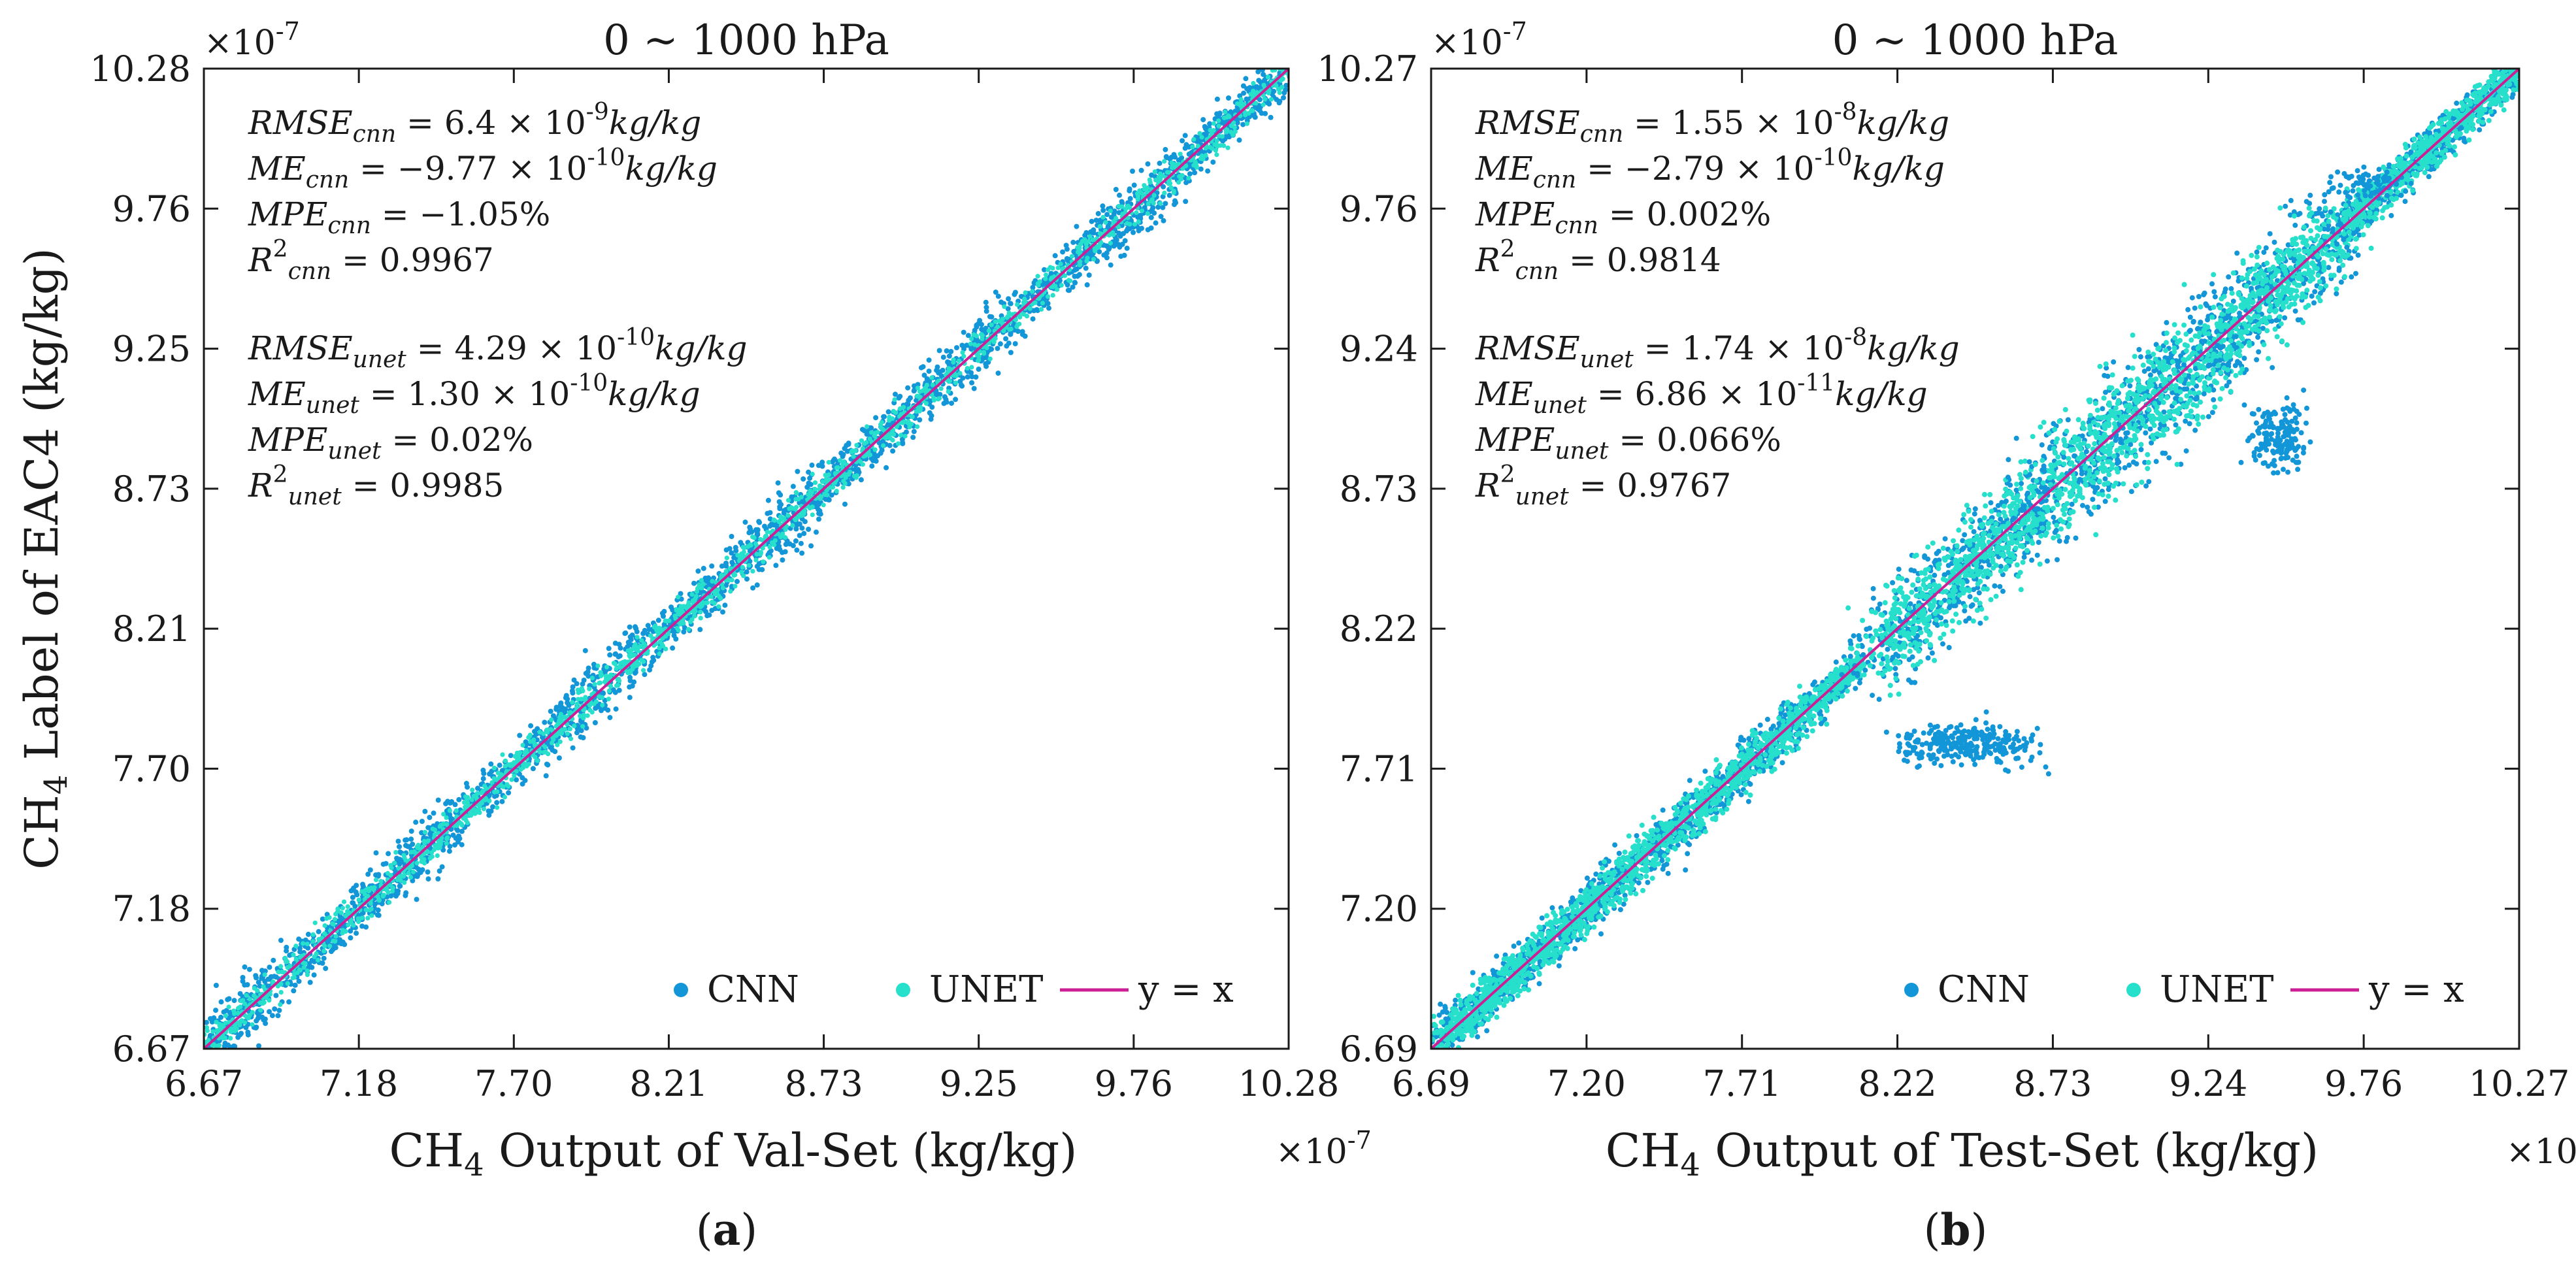 Image resolution: width=2576 pixels, height=1267 pixels. I want to click on y-axis-label: CH4 Label of EAC4 (kg/kg), so click(44, 558).